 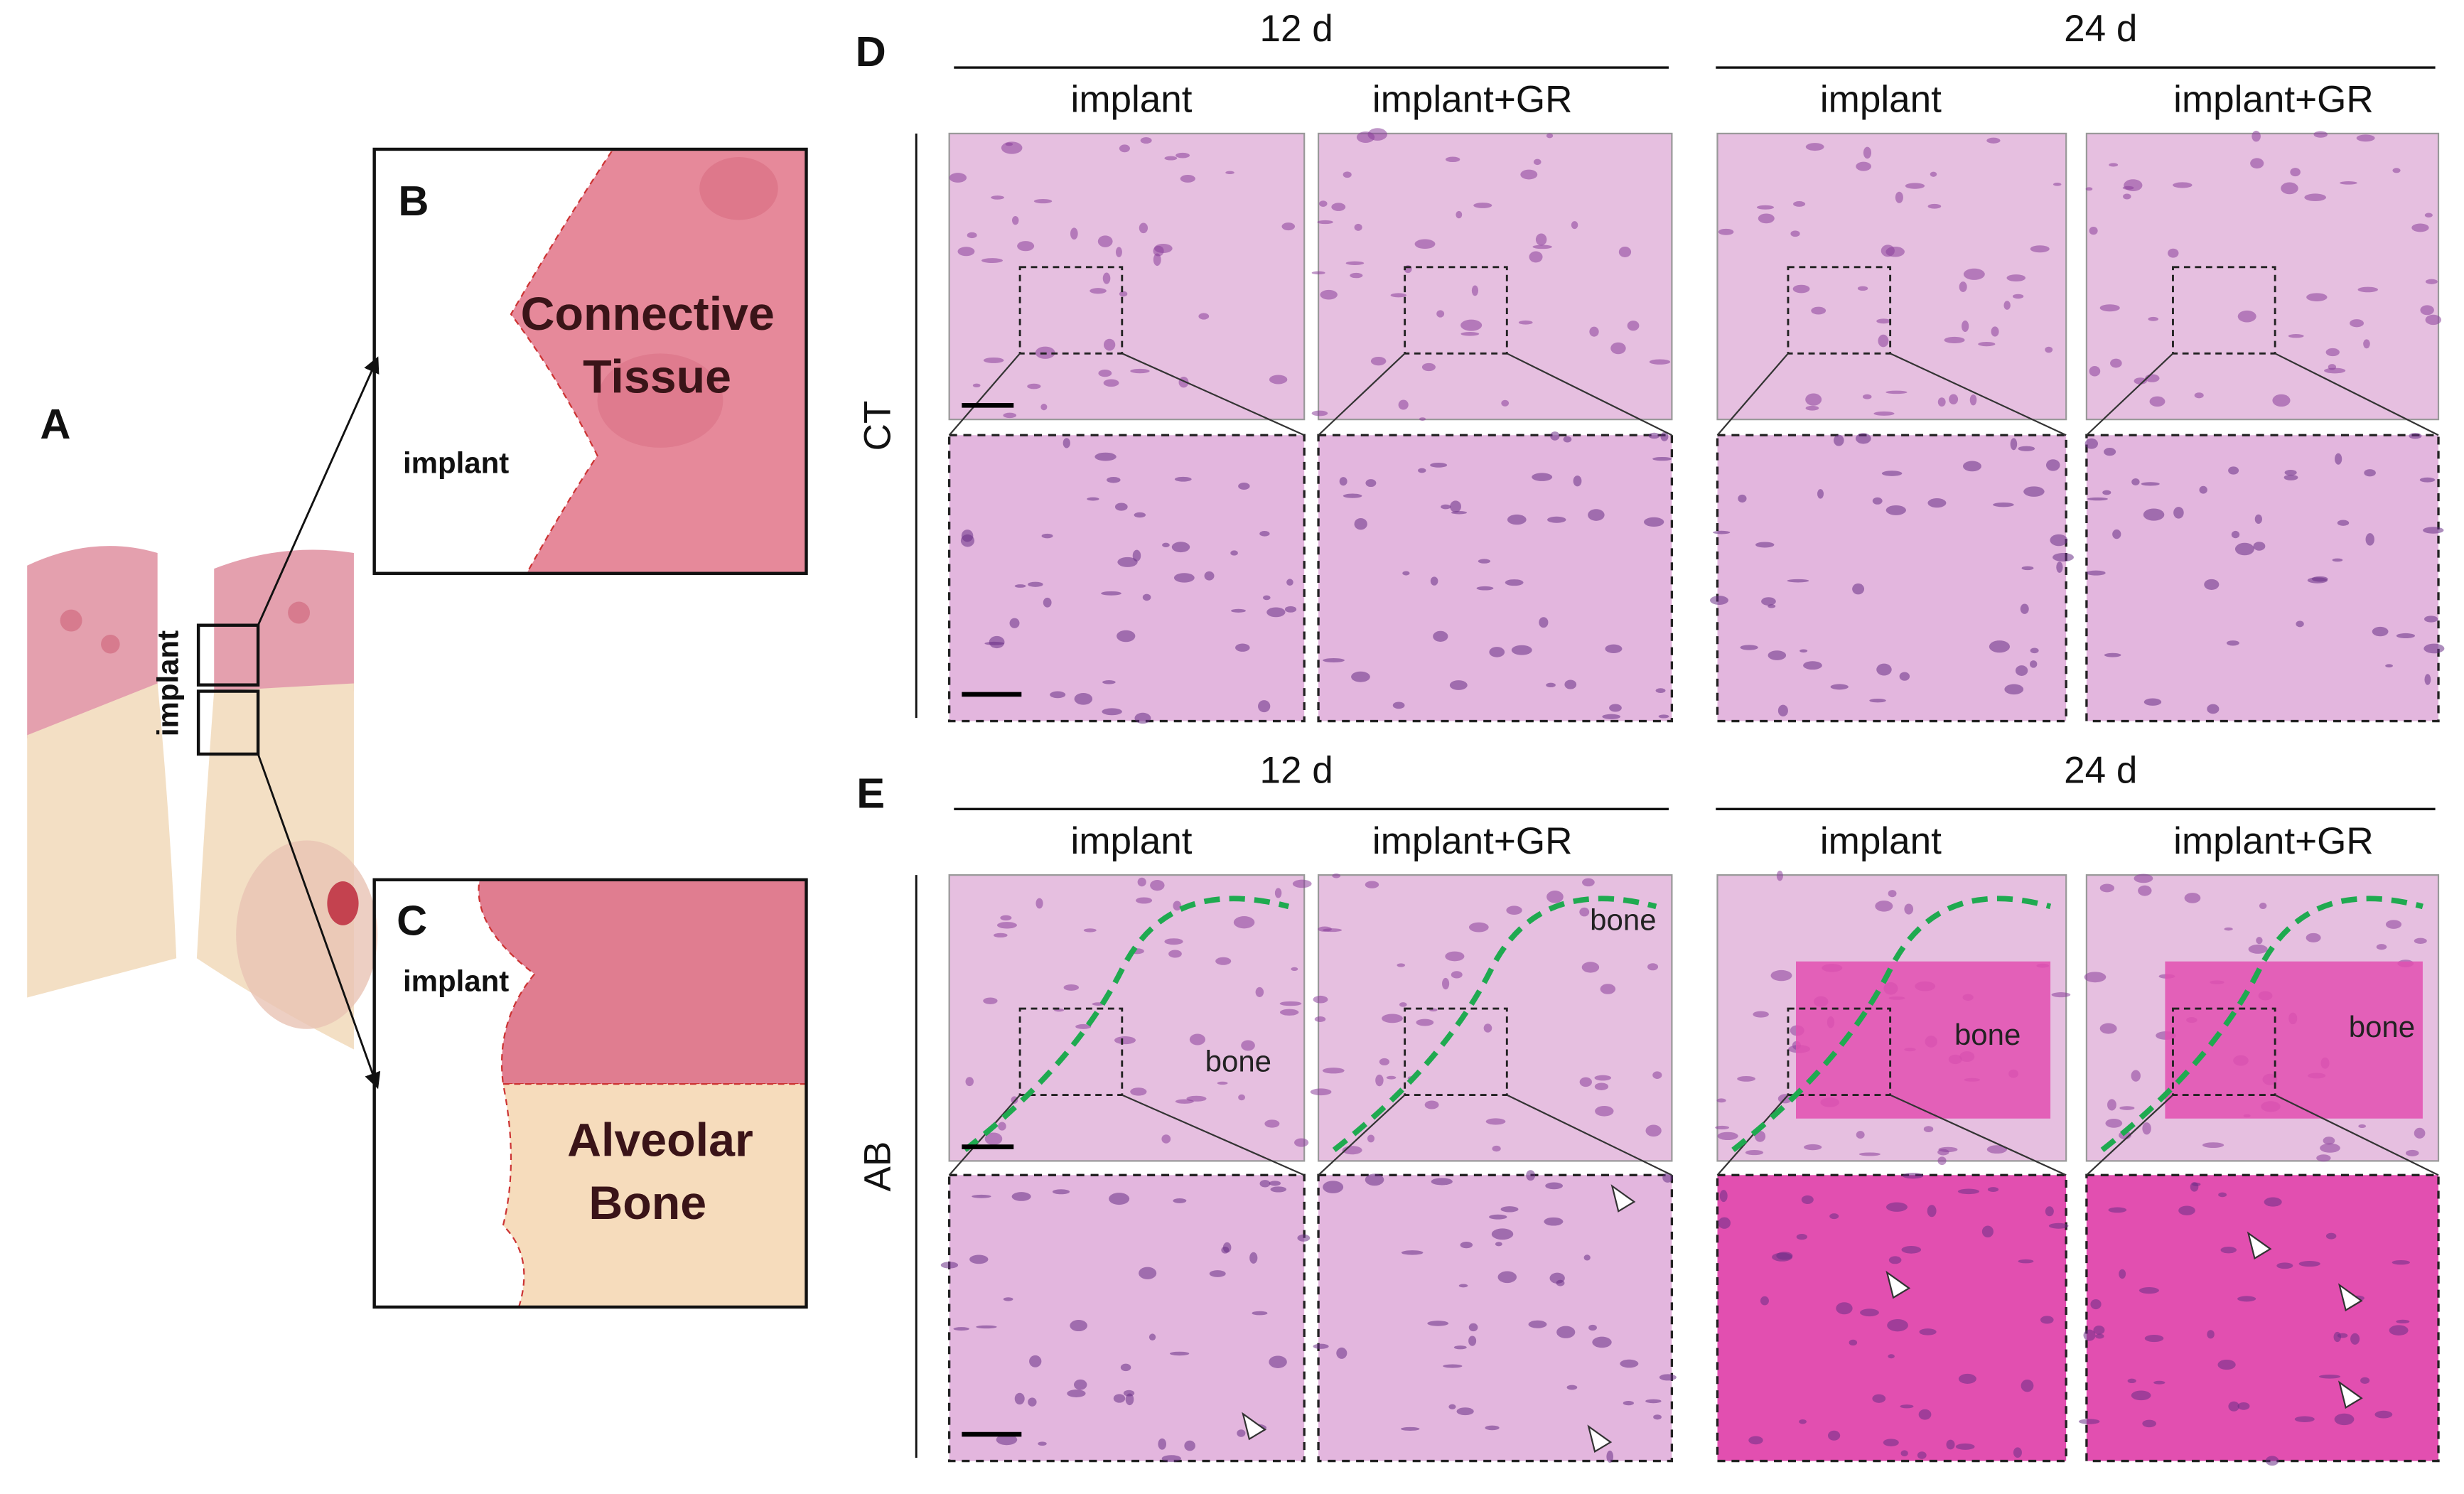 What do you see at coordinates (1472, 841) in the screenshot?
I see `group-label: implant+GR` at bounding box center [1472, 841].